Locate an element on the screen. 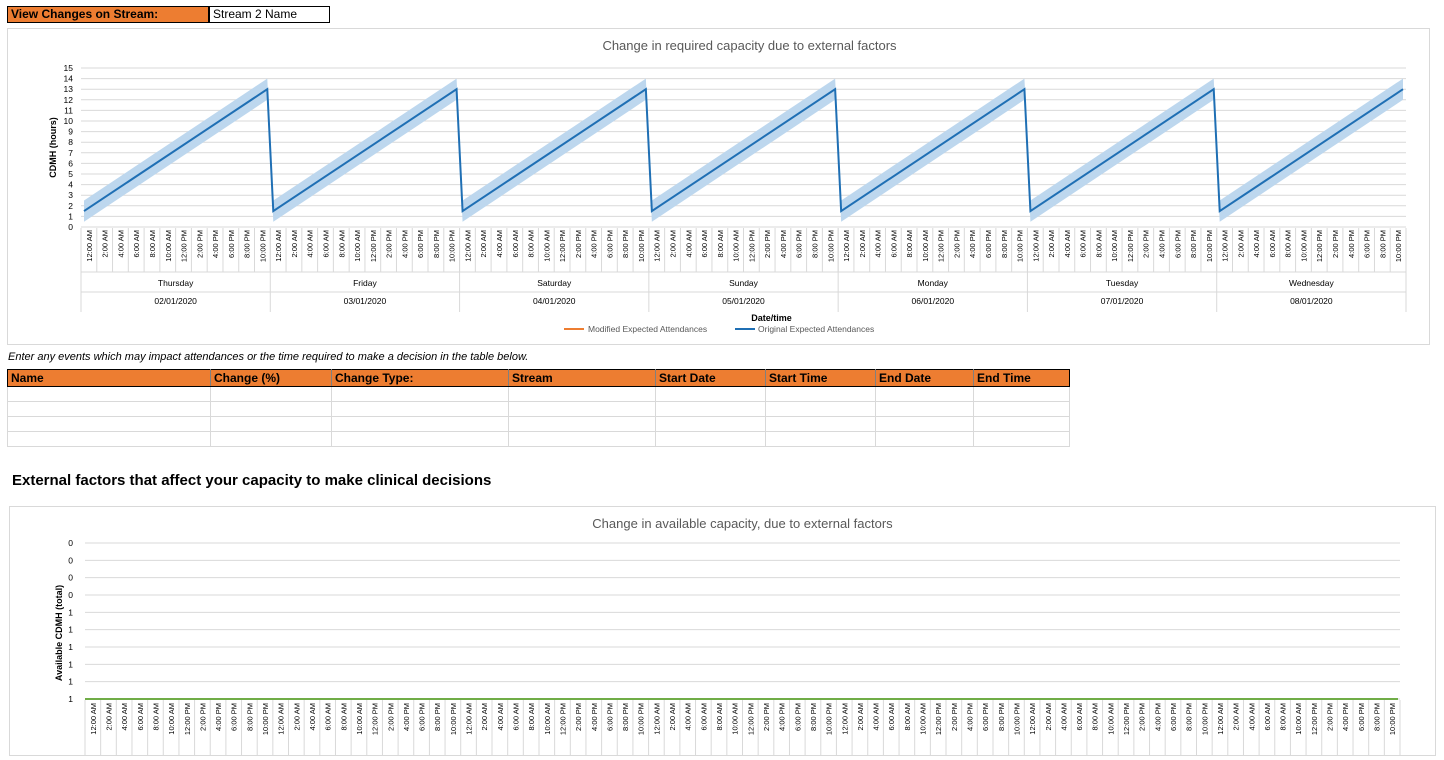 This screenshot has height=760, width=1444. x-date-label: 04/01/2020 is located at coordinates (554, 301).